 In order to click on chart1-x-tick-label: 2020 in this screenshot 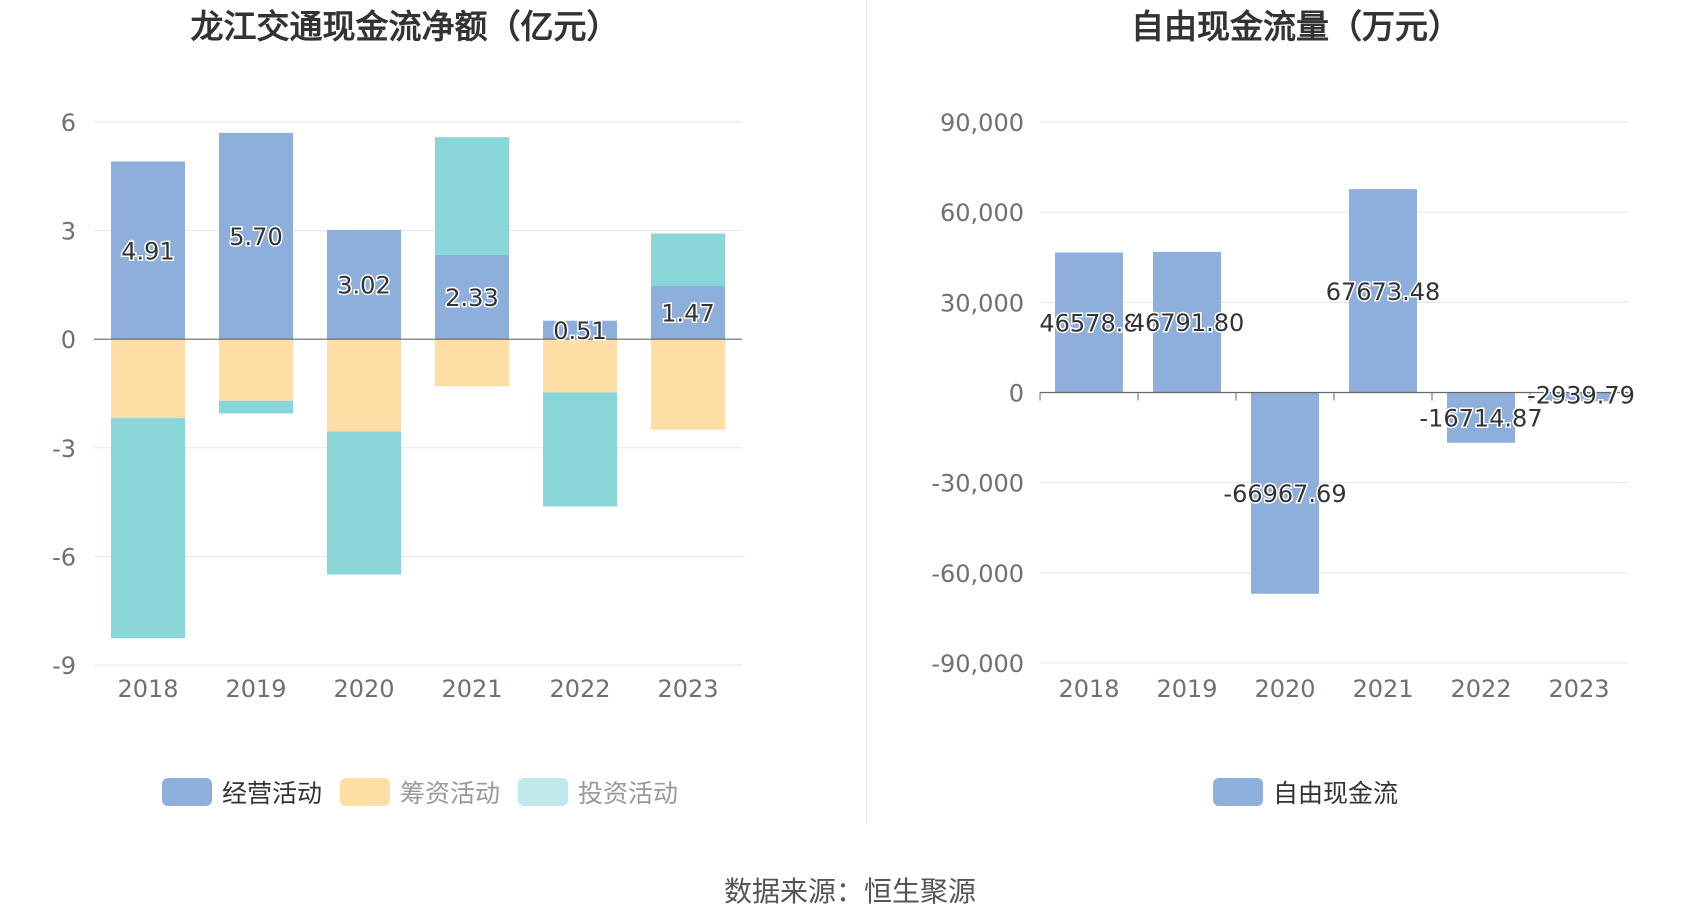, I will do `click(363, 689)`.